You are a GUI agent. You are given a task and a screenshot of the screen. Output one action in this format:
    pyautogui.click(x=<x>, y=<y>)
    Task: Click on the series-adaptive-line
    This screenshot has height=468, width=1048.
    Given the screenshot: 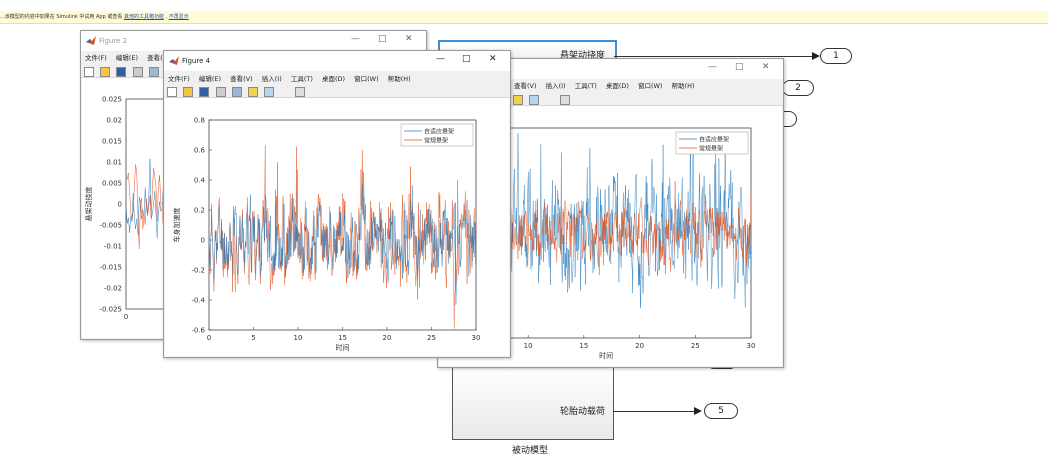 What is the action you would take?
    pyautogui.click(x=342, y=237)
    